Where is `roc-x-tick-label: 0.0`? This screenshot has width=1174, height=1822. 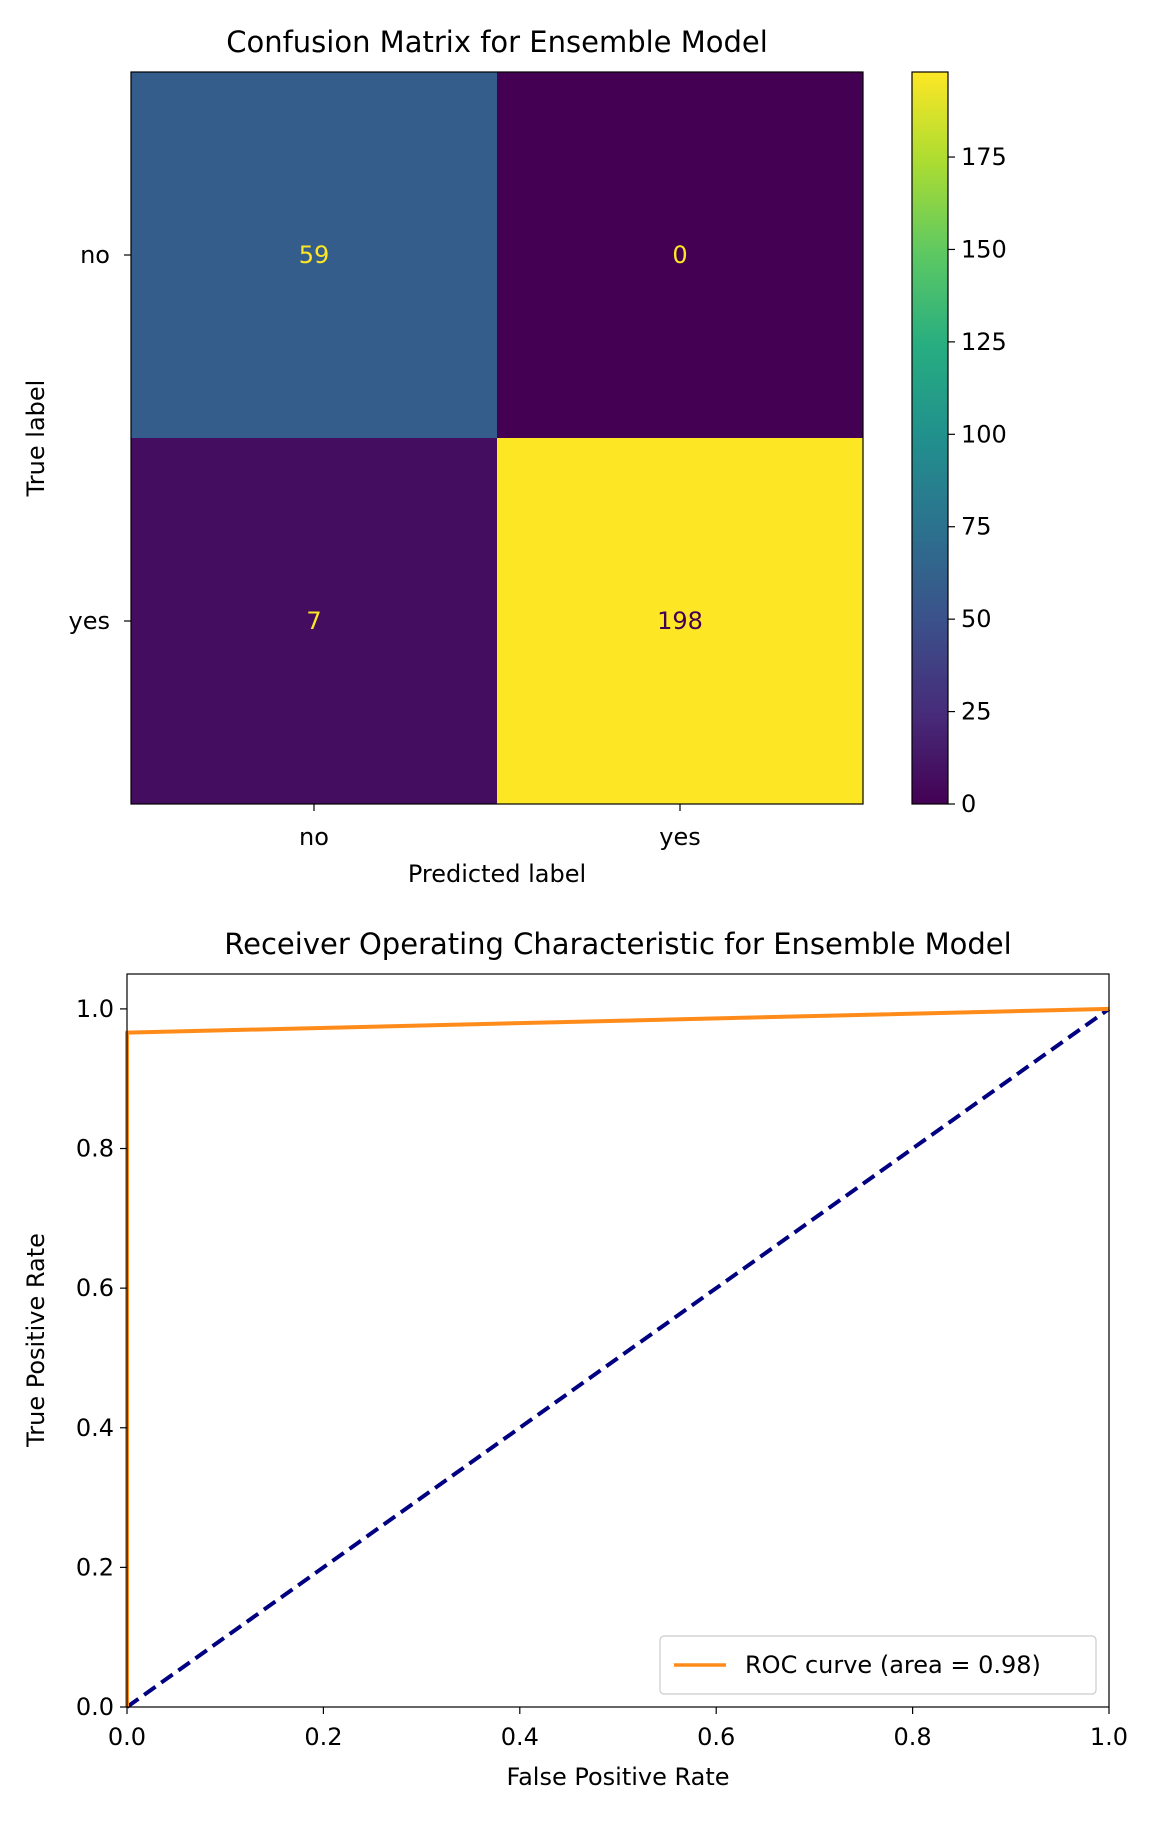
roc-x-tick-label: 0.0 is located at coordinates (127, 1737).